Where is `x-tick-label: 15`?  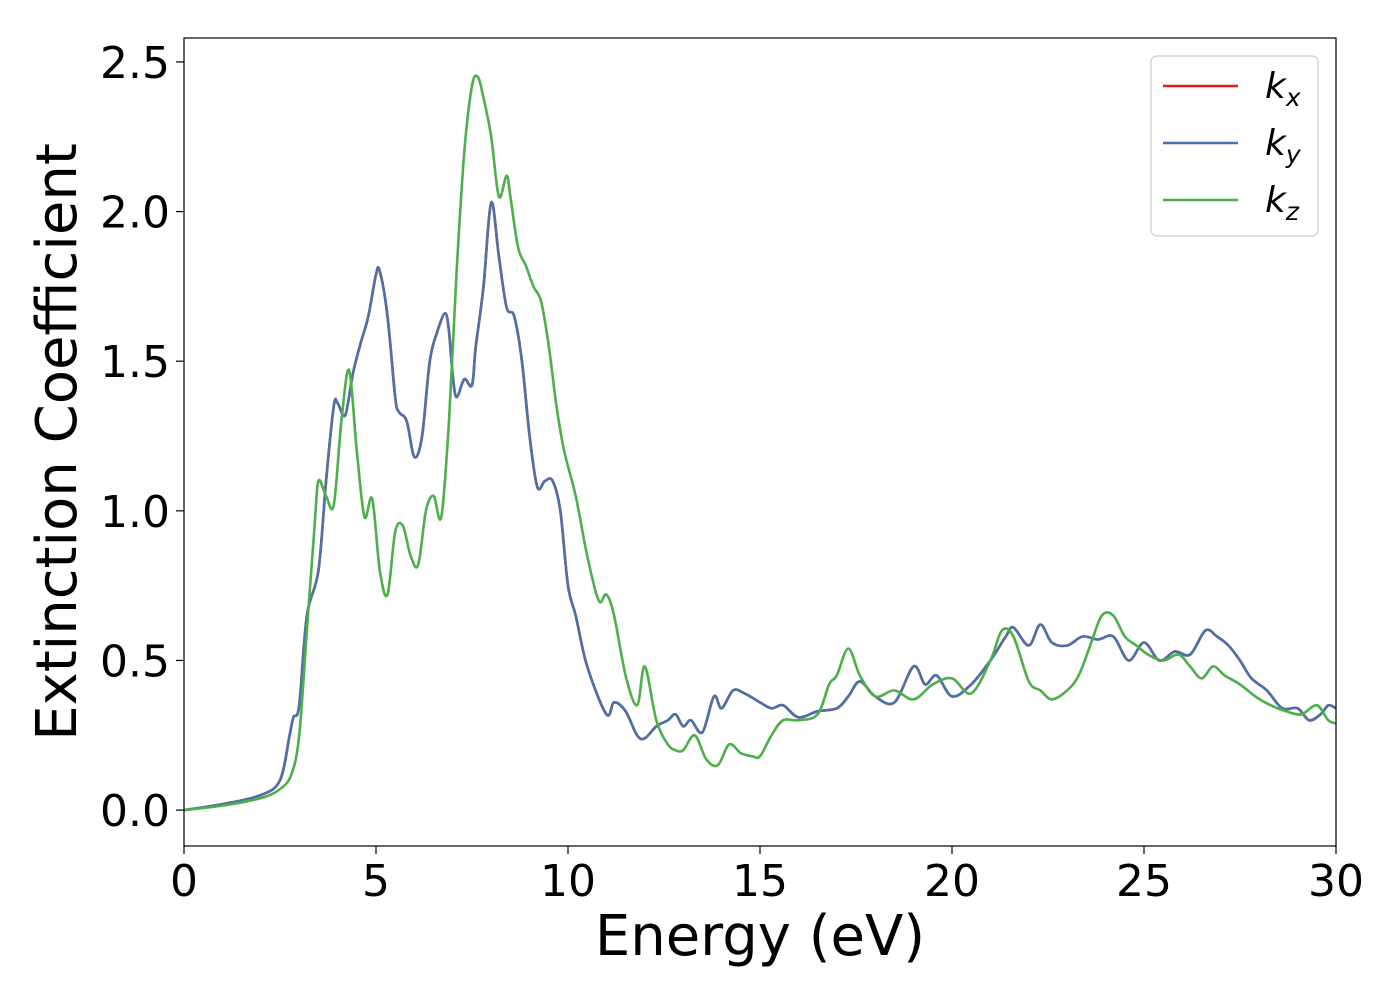
x-tick-label: 15 is located at coordinates (760, 881).